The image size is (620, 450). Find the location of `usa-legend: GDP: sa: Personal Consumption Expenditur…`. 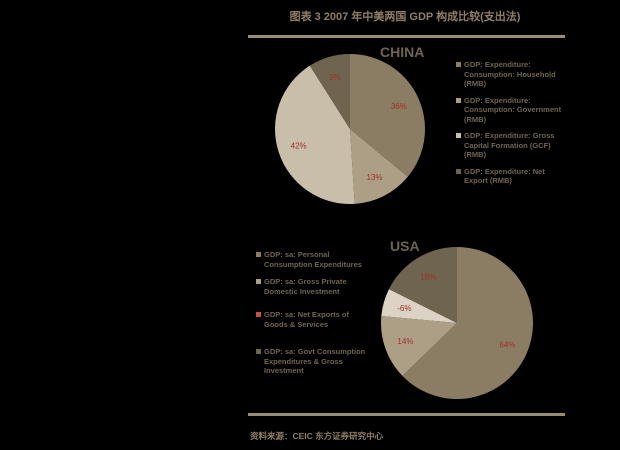

usa-legend: GDP: sa: Personal Consumption Expenditur… is located at coordinates (312, 316).